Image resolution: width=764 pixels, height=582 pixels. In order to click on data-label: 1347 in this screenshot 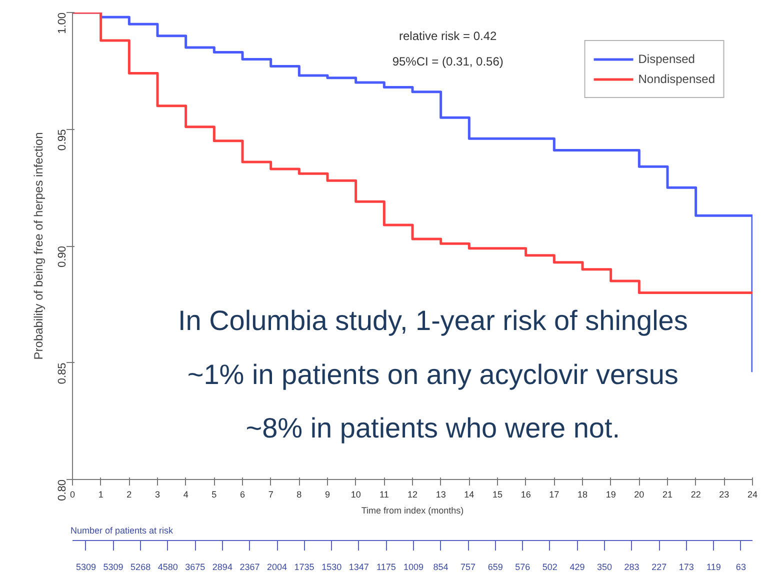, I will do `click(358, 567)`.